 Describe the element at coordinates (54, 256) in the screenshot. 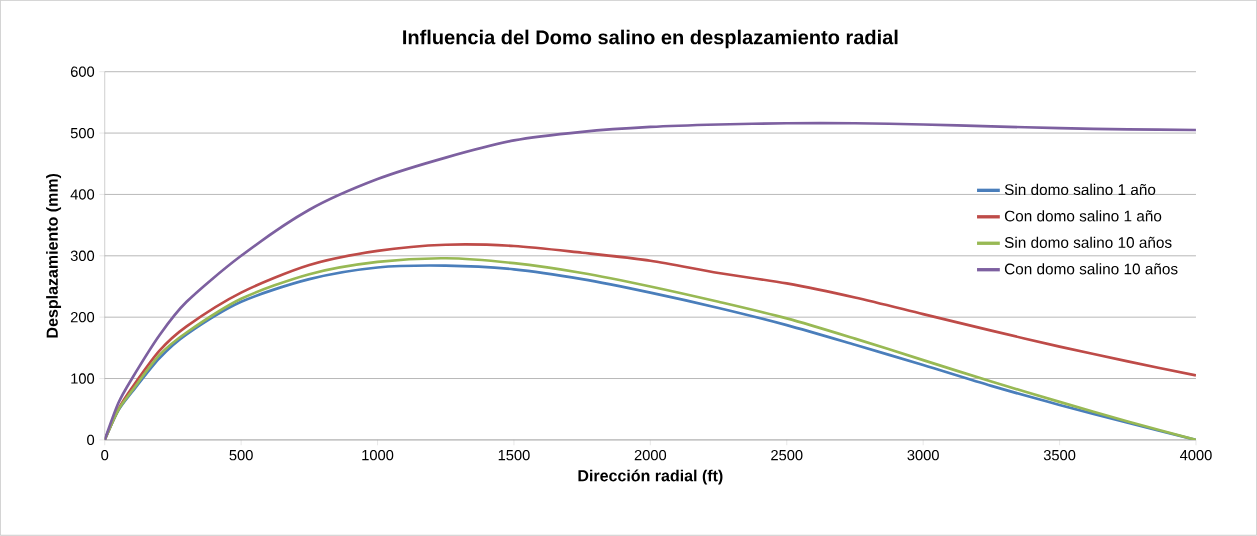

I see `y-axis-title: Desplazamiento (mm)` at that location.